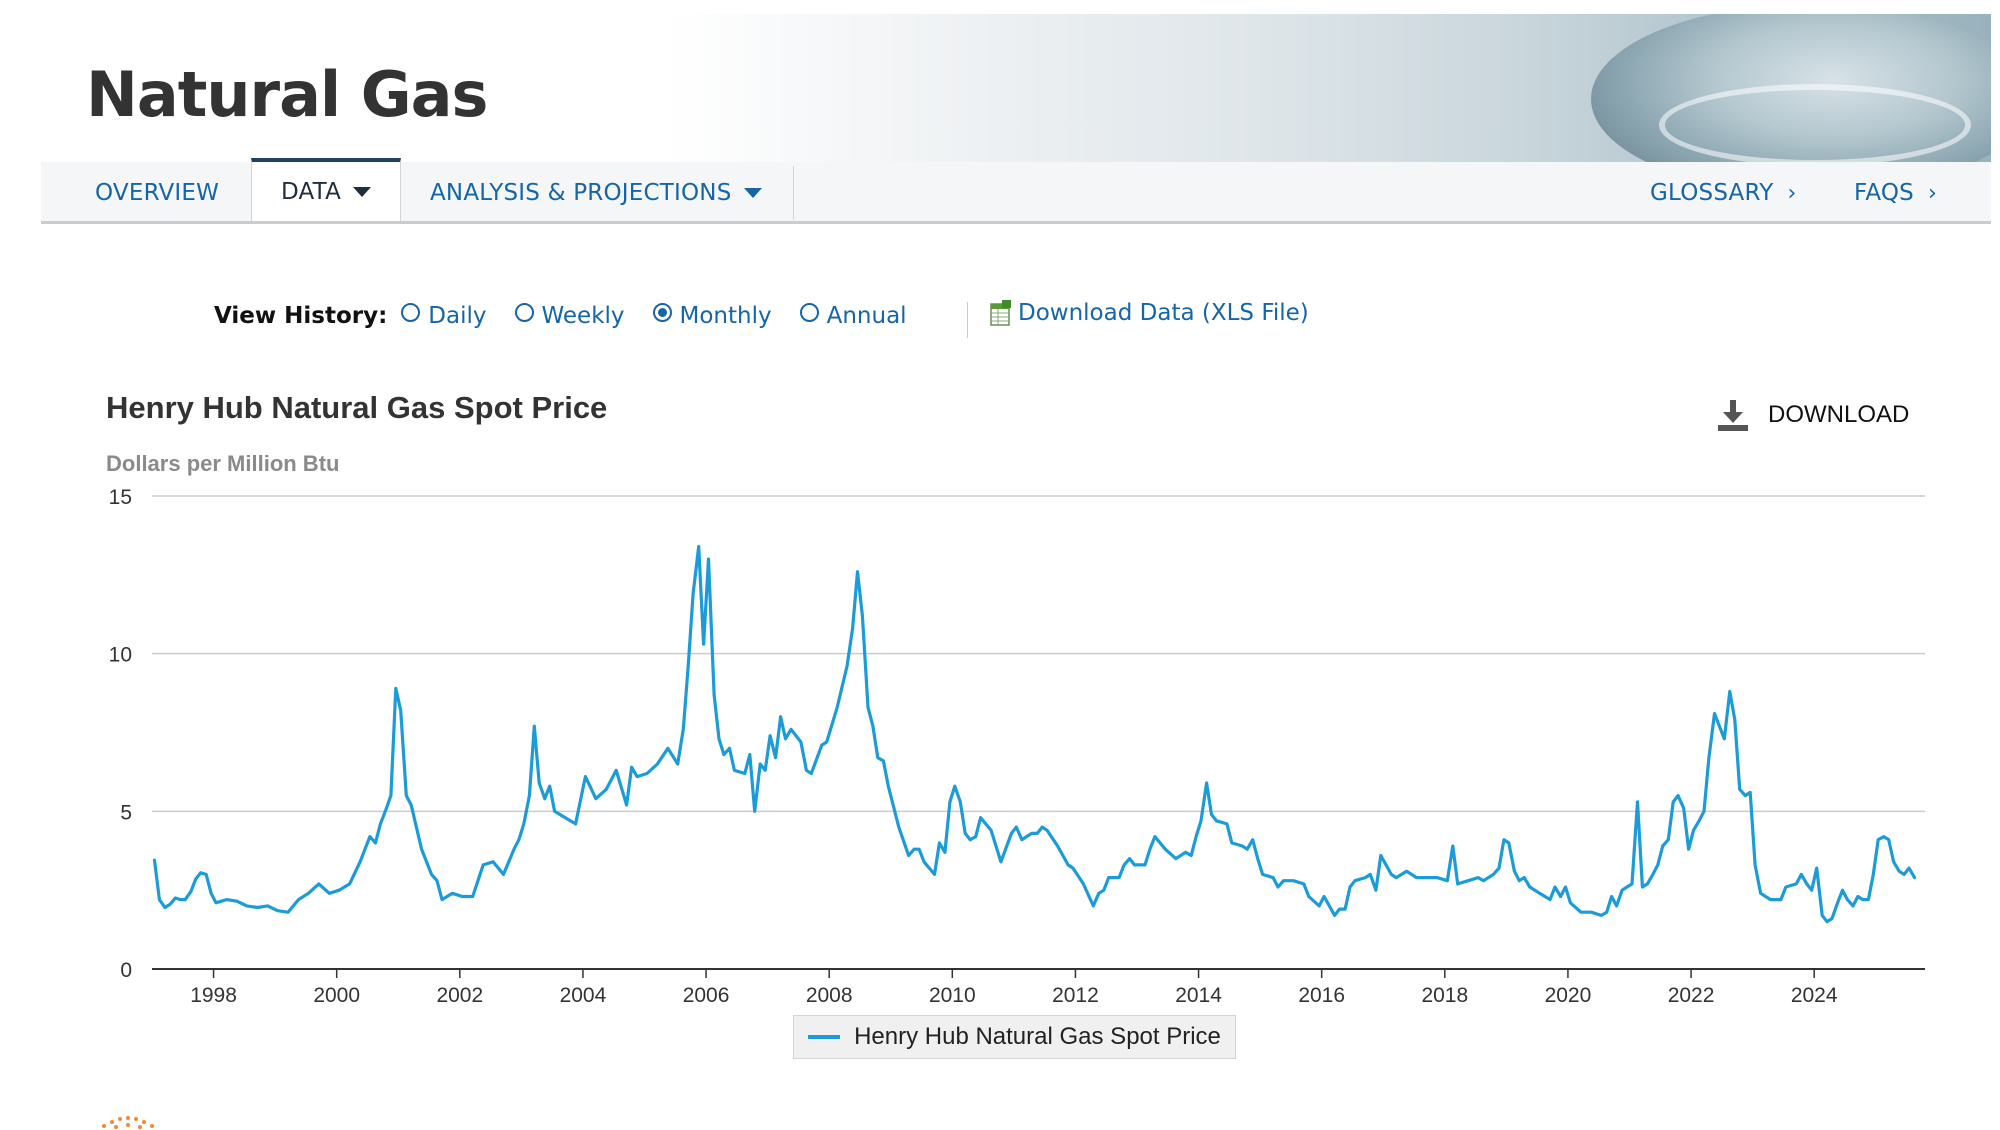 The height and width of the screenshot is (1130, 2000). Describe the element at coordinates (583, 995) in the screenshot. I see `x-tick-label: 2004` at that location.